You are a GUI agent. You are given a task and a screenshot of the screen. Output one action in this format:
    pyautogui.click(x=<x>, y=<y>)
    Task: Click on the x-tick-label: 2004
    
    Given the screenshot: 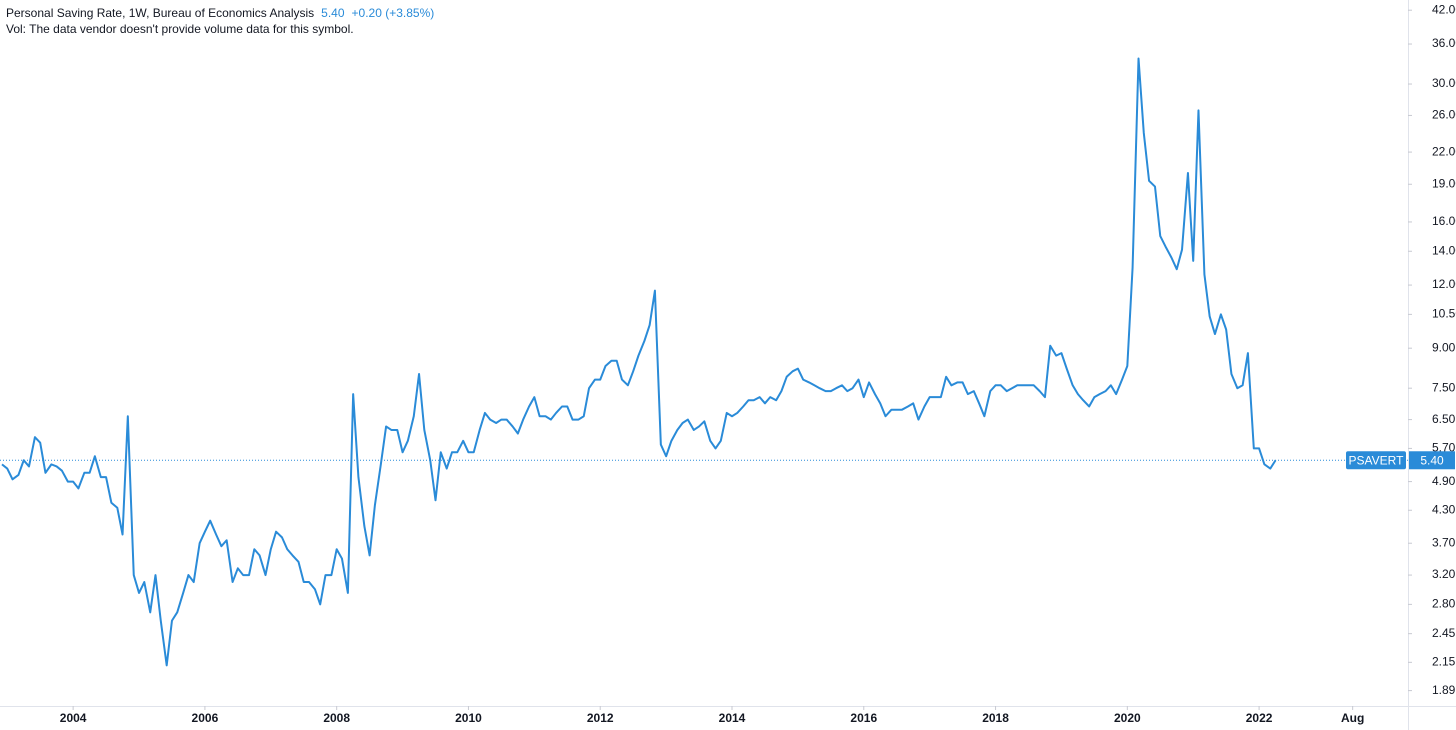 What is the action you would take?
    pyautogui.click(x=73, y=718)
    